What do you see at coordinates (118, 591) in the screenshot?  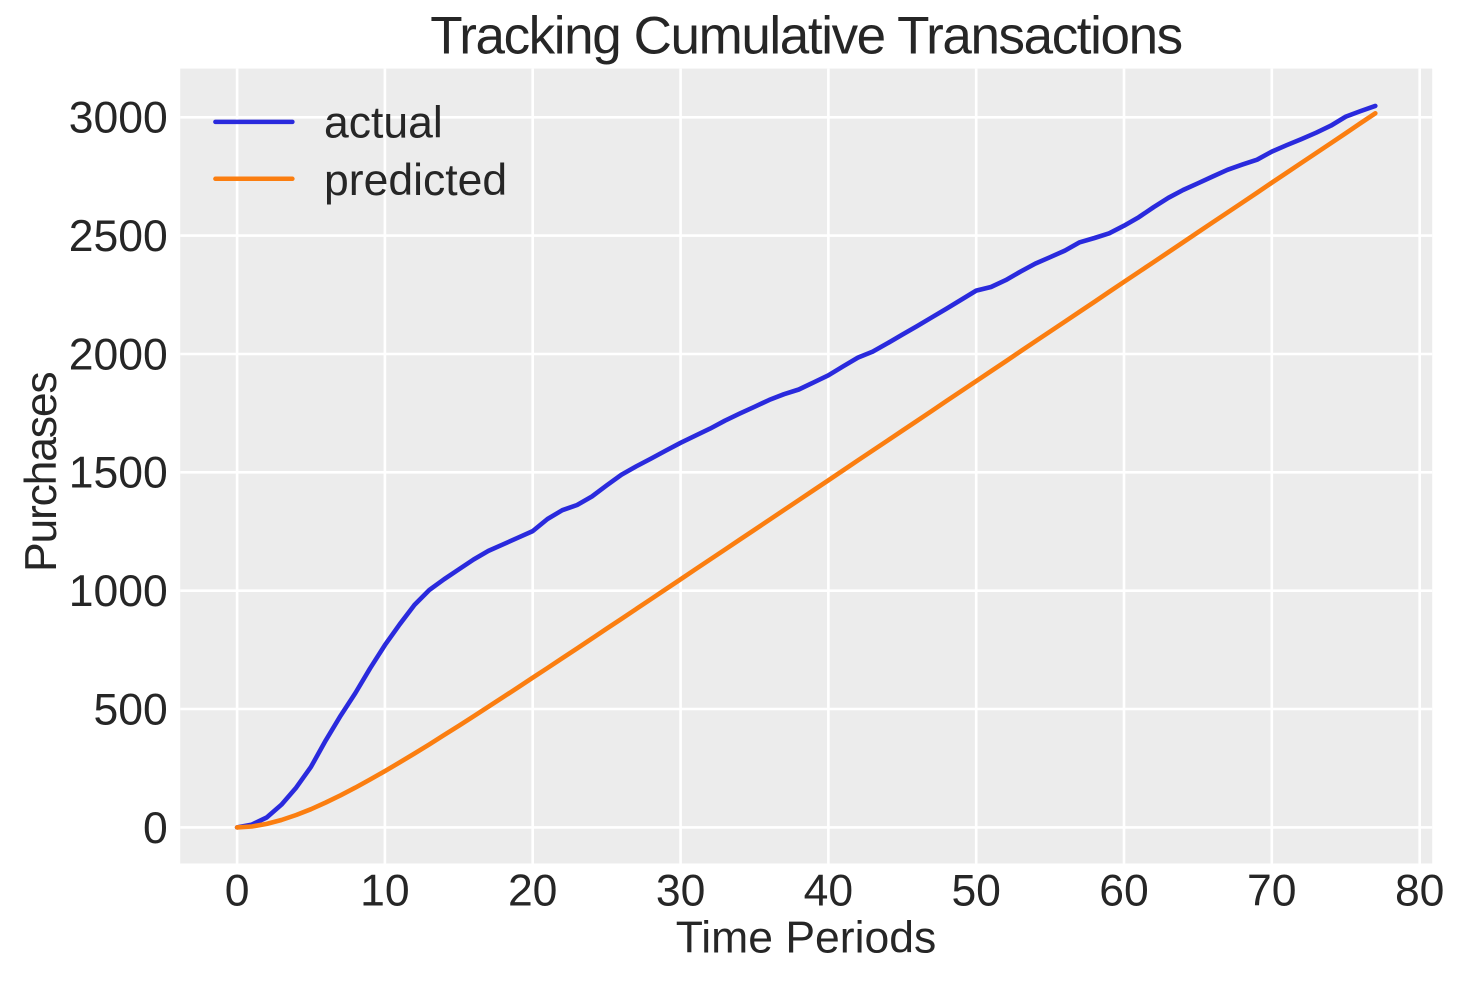 I see `svg-text: 1000` at bounding box center [118, 591].